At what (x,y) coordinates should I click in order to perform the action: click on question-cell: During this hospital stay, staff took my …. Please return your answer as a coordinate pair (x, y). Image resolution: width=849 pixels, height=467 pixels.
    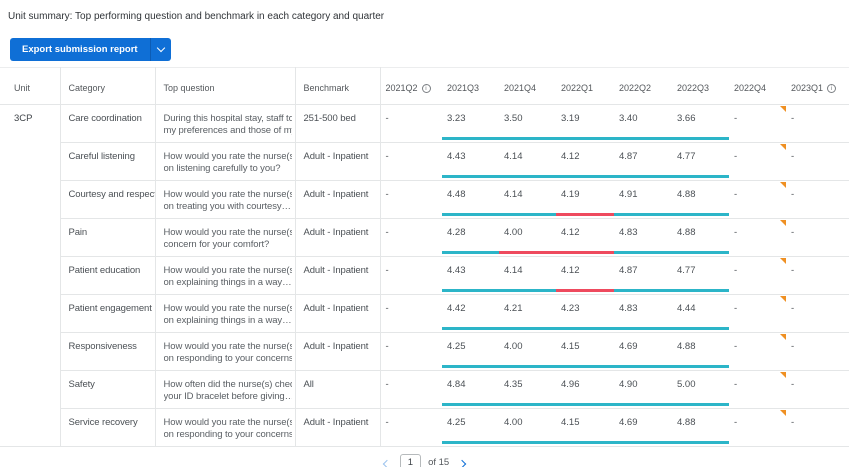
    Looking at the image, I should click on (225, 123).